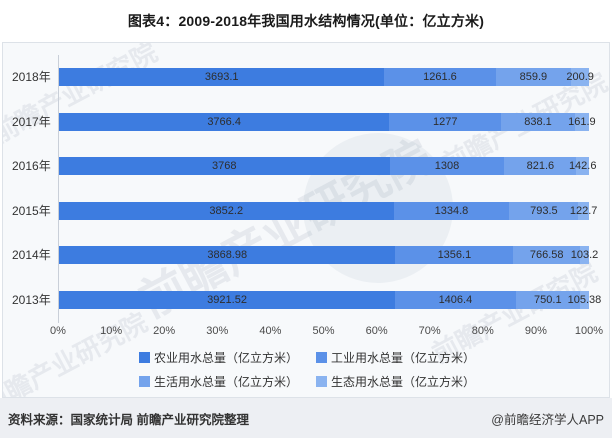  I want to click on segment-value-label: 793.5, so click(544, 210).